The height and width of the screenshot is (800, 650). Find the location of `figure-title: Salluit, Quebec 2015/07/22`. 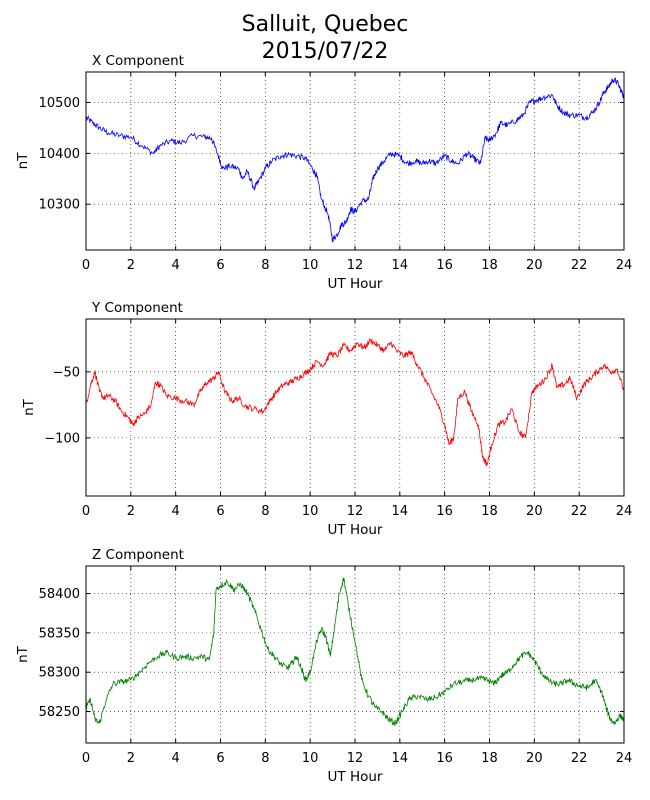

figure-title: Salluit, Quebec 2015/07/22 is located at coordinates (325, 38).